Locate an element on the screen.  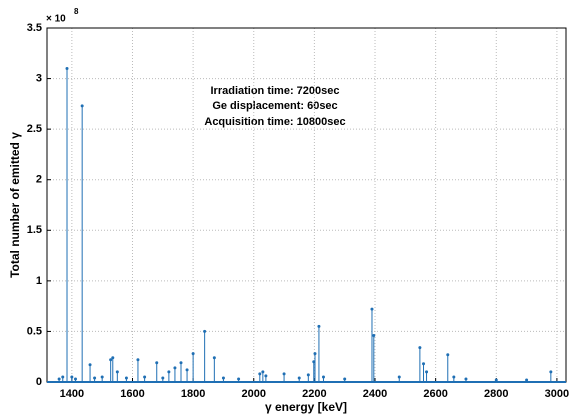
annotation: Irradiation time: 7200sec is located at coordinates (274, 91).